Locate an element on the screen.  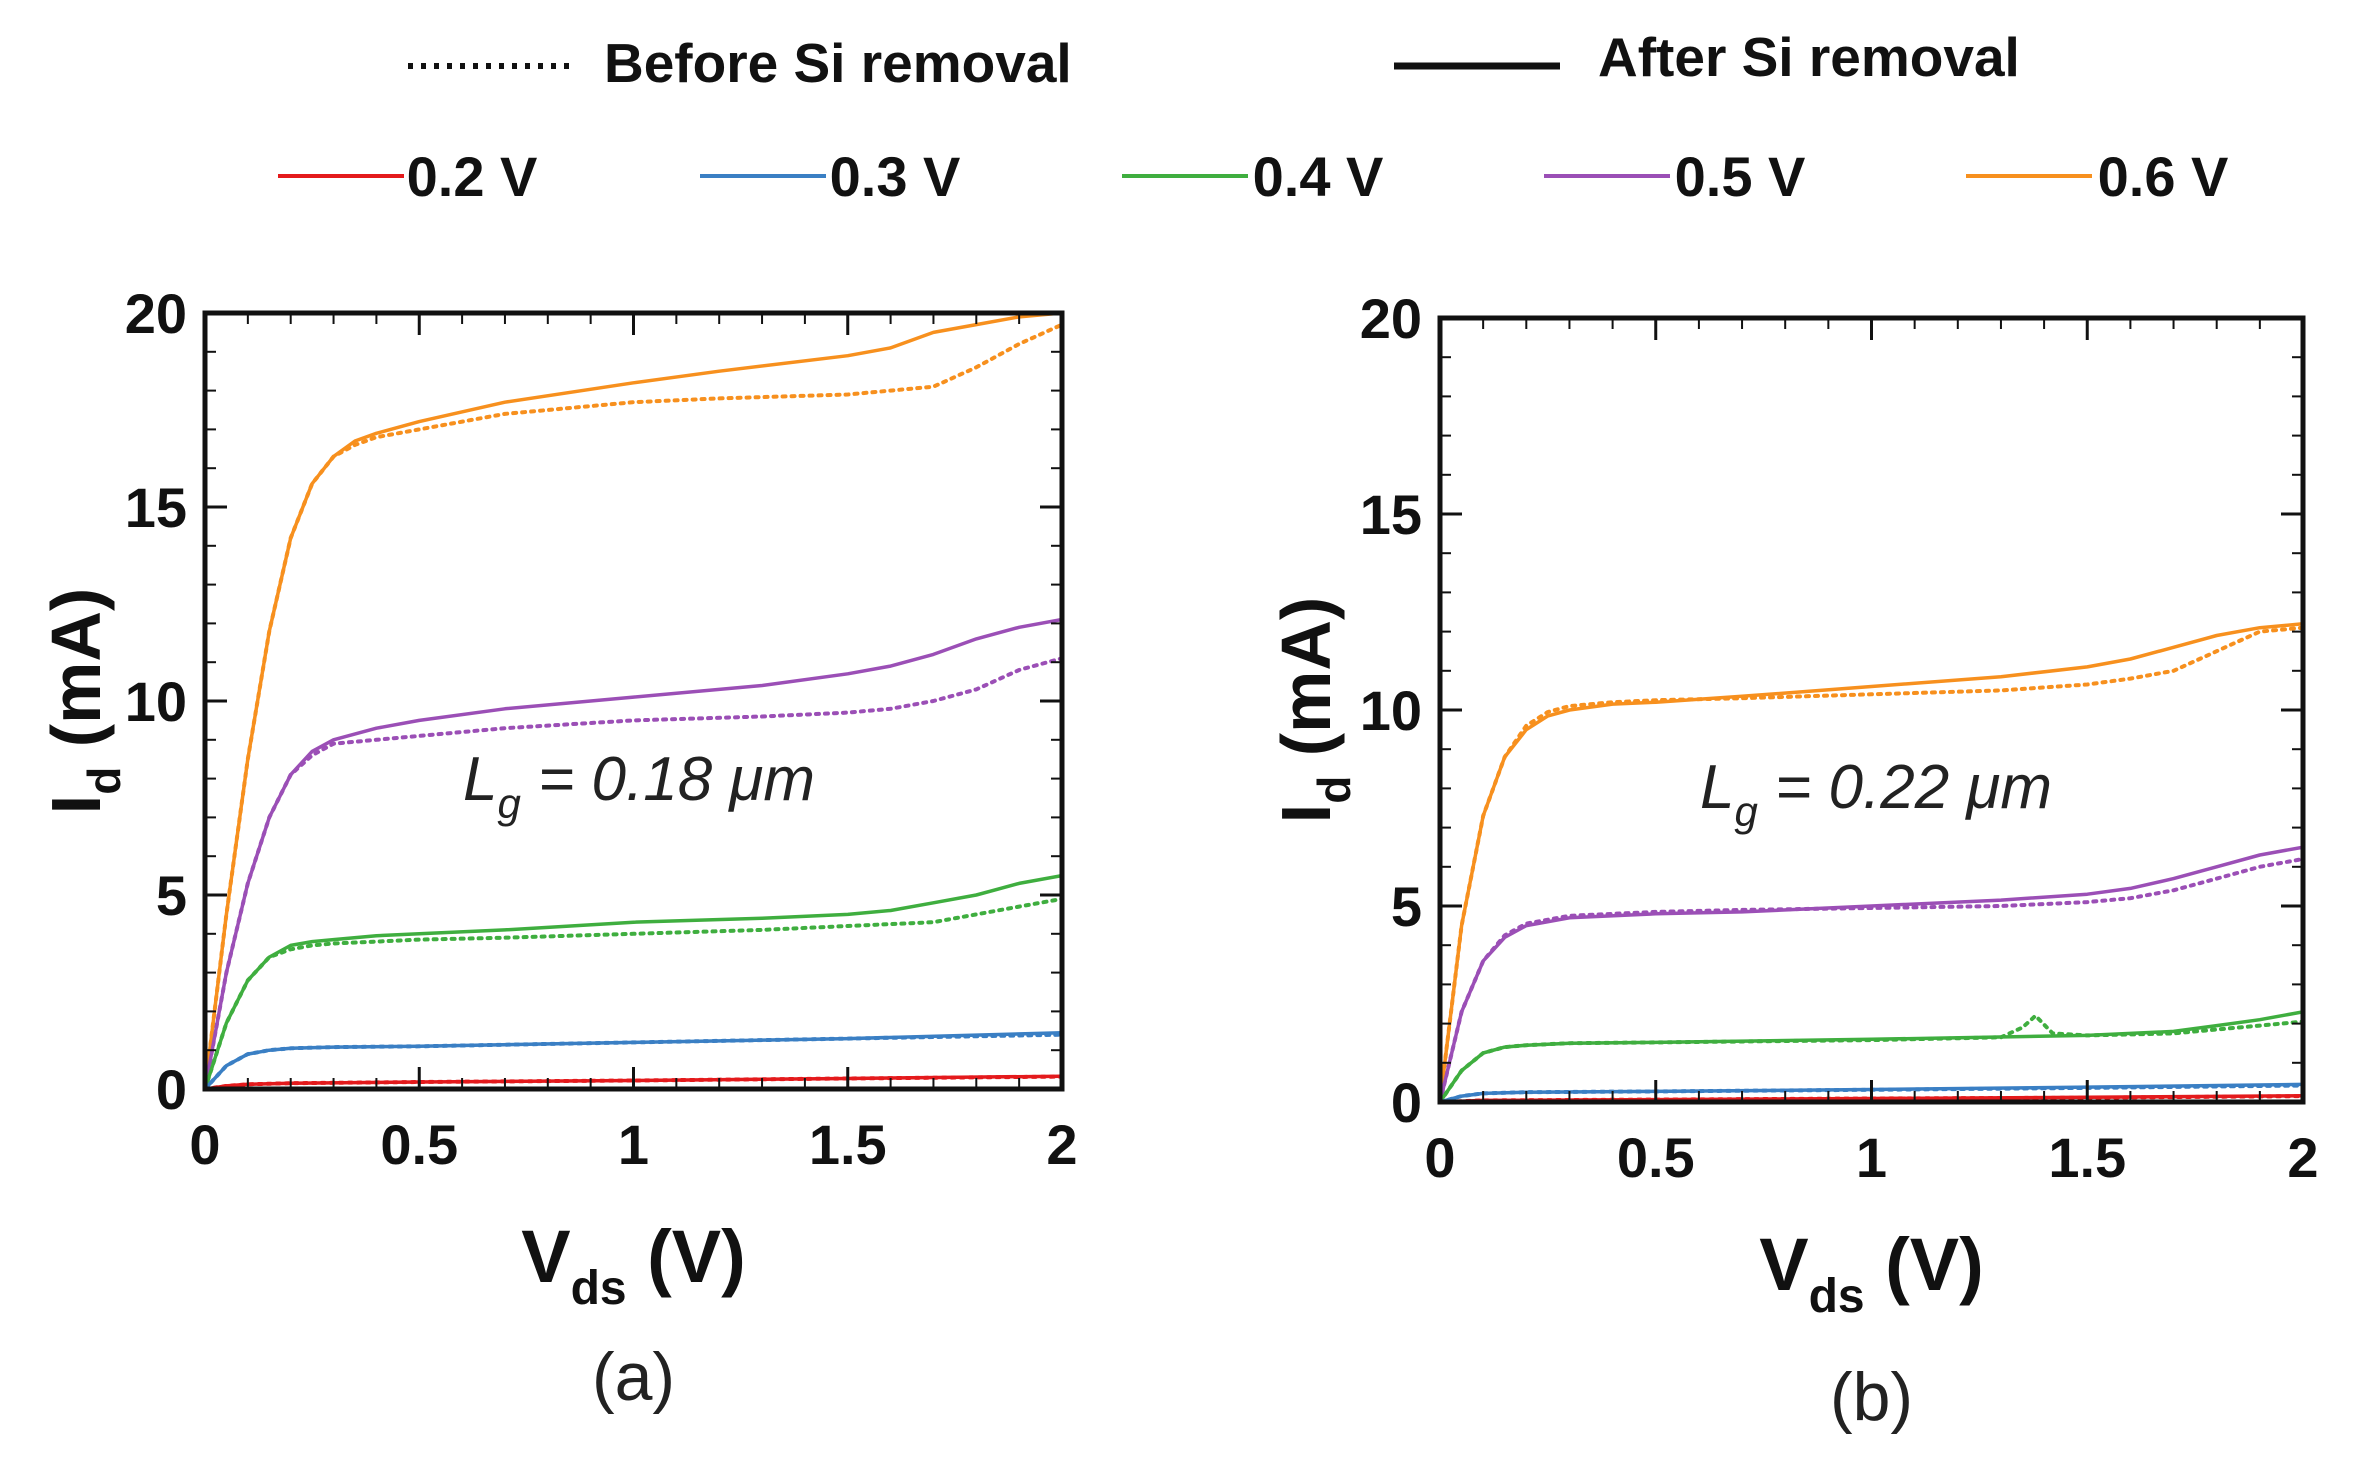
panel-label: (a) is located at coordinates (633, 1377).